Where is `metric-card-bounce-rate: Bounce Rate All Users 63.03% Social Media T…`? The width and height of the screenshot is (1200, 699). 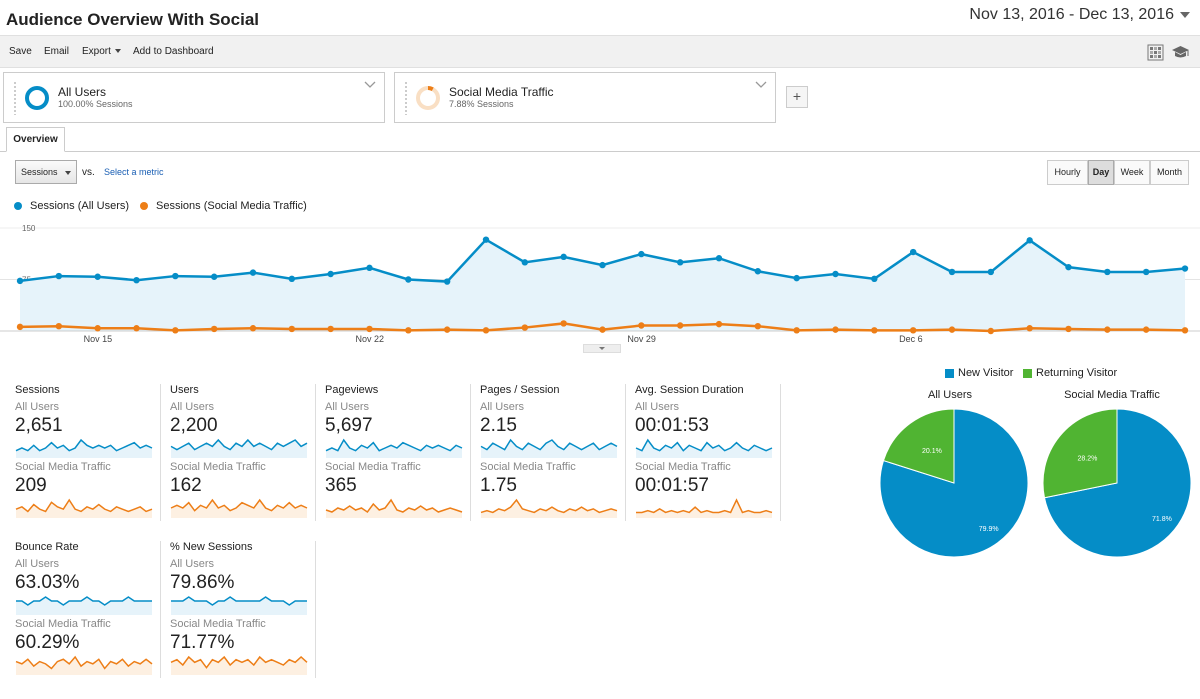
metric-card-bounce-rate: Bounce Rate All Users 63.03% Social Media T… is located at coordinates (92, 609).